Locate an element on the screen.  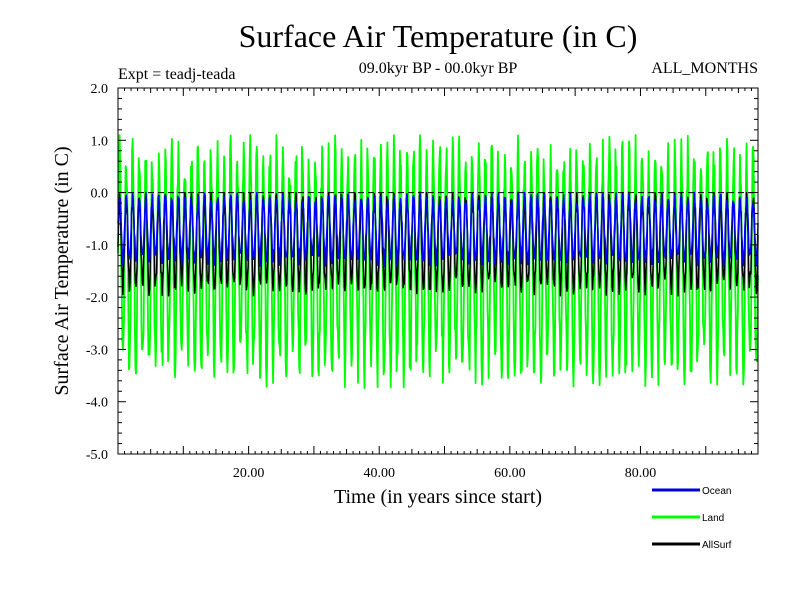
y-tick-label: -1.0 is located at coordinates (97, 246).